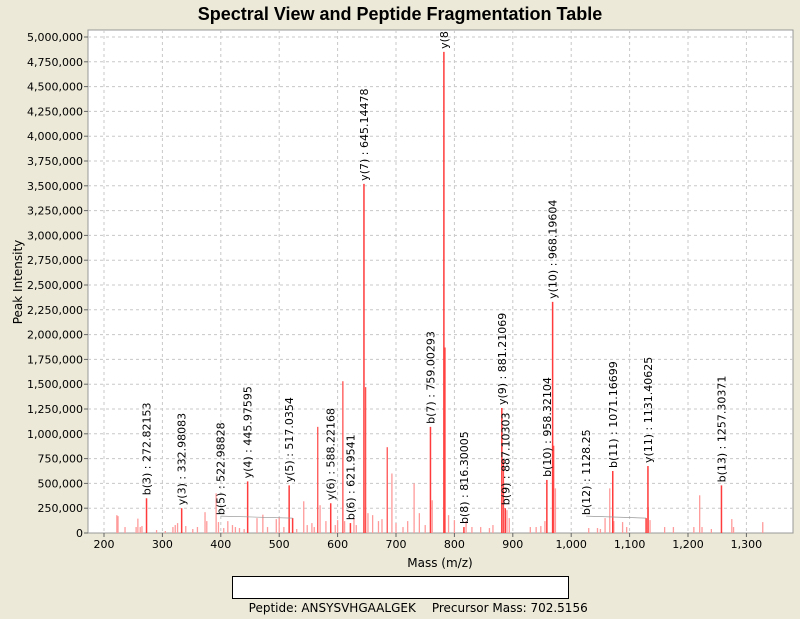 This screenshot has width=800, height=619. I want to click on peak-label: b(11) : 1071.16699, so click(613, 414).